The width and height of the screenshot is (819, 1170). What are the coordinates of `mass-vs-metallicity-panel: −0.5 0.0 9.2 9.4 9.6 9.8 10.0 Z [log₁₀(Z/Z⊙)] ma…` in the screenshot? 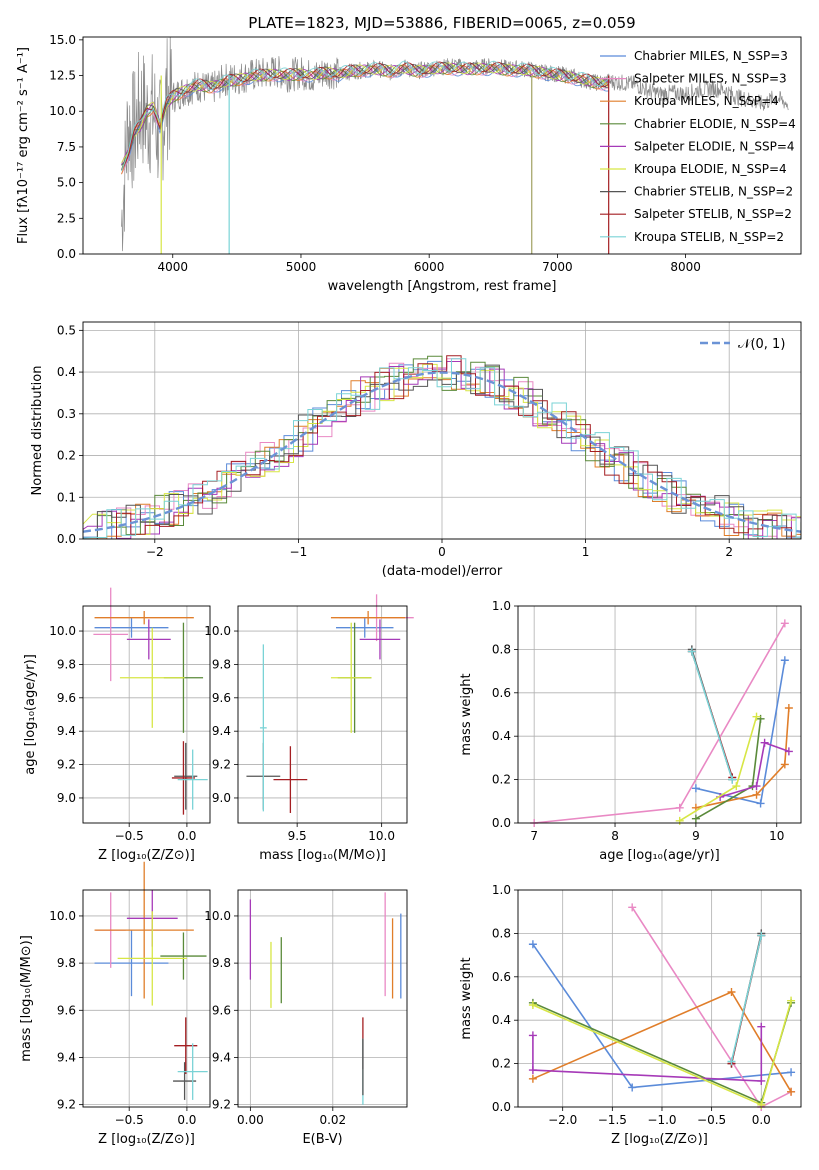 It's located at (115, 1004).